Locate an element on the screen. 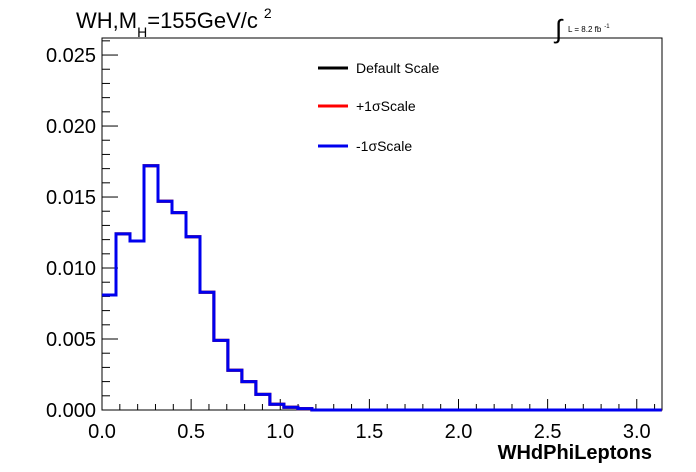  lumi-text: L = 8.2 fb is located at coordinates (585, 29).